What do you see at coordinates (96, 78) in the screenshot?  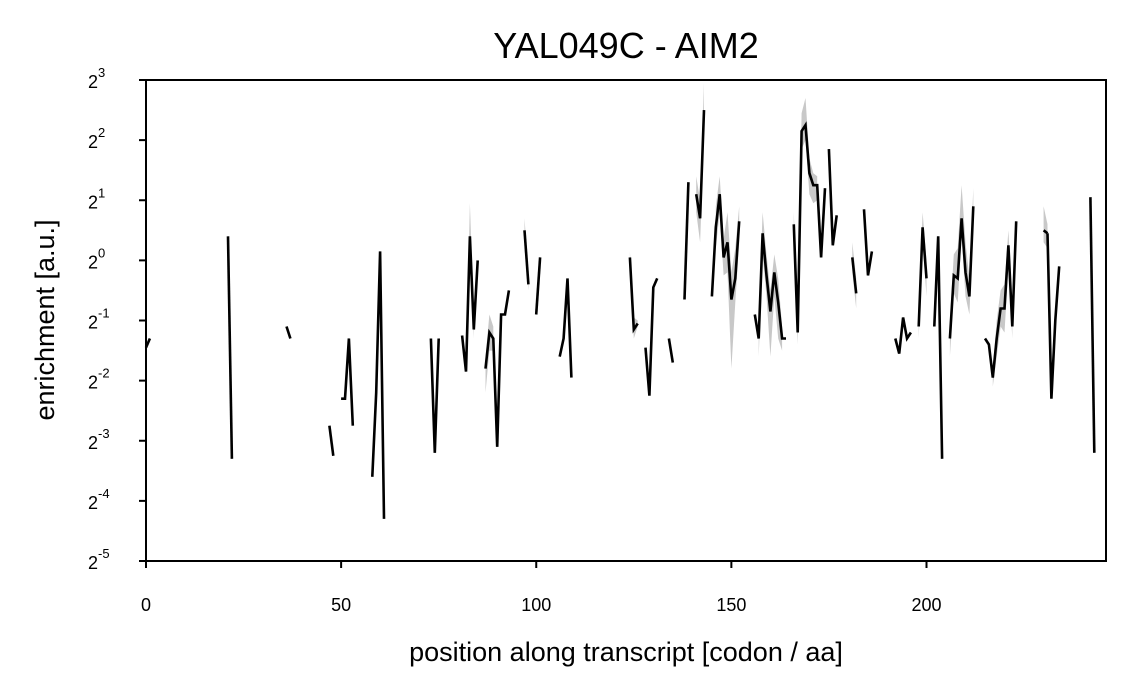 I see `y-tick-label-3: 23` at bounding box center [96, 78].